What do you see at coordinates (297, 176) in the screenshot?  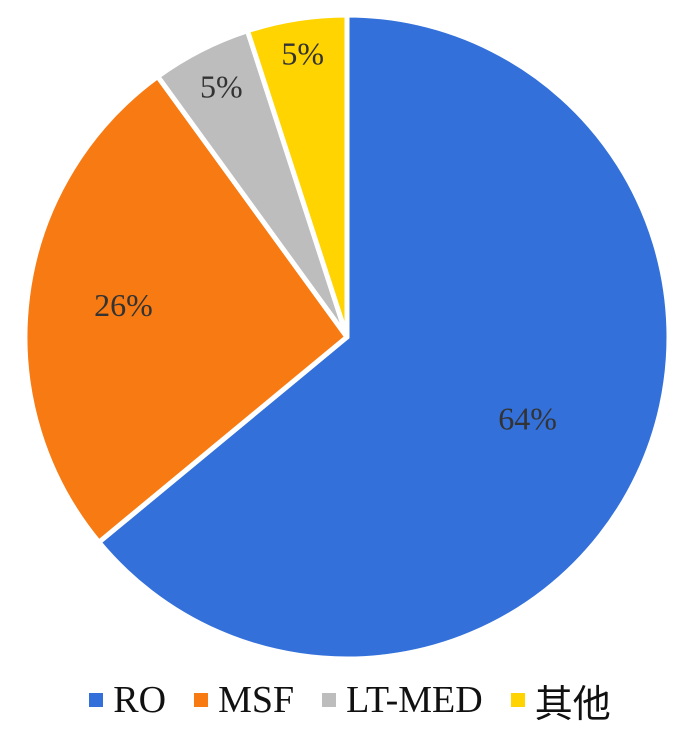 I see `pie-slice-other` at bounding box center [297, 176].